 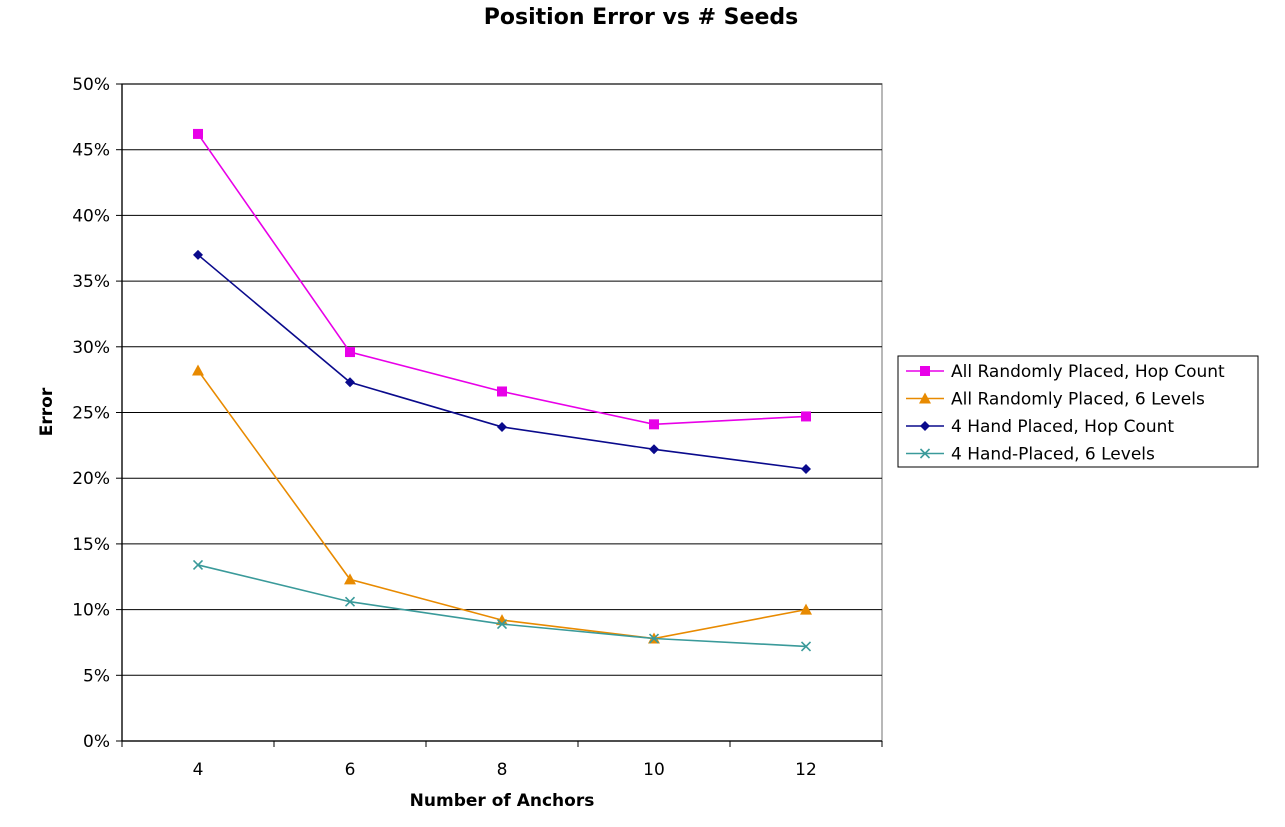 I want to click on x-tick-label: 8, so click(x=502, y=770).